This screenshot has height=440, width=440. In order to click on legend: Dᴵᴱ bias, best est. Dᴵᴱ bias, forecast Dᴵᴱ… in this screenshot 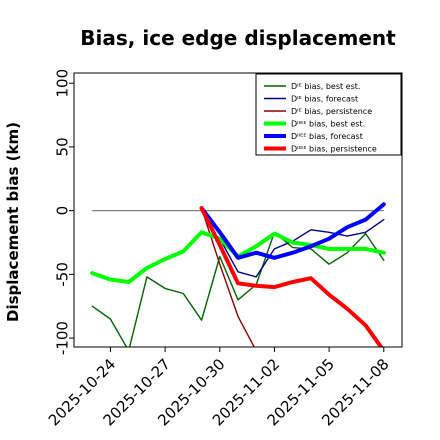, I will do `click(328, 114)`.